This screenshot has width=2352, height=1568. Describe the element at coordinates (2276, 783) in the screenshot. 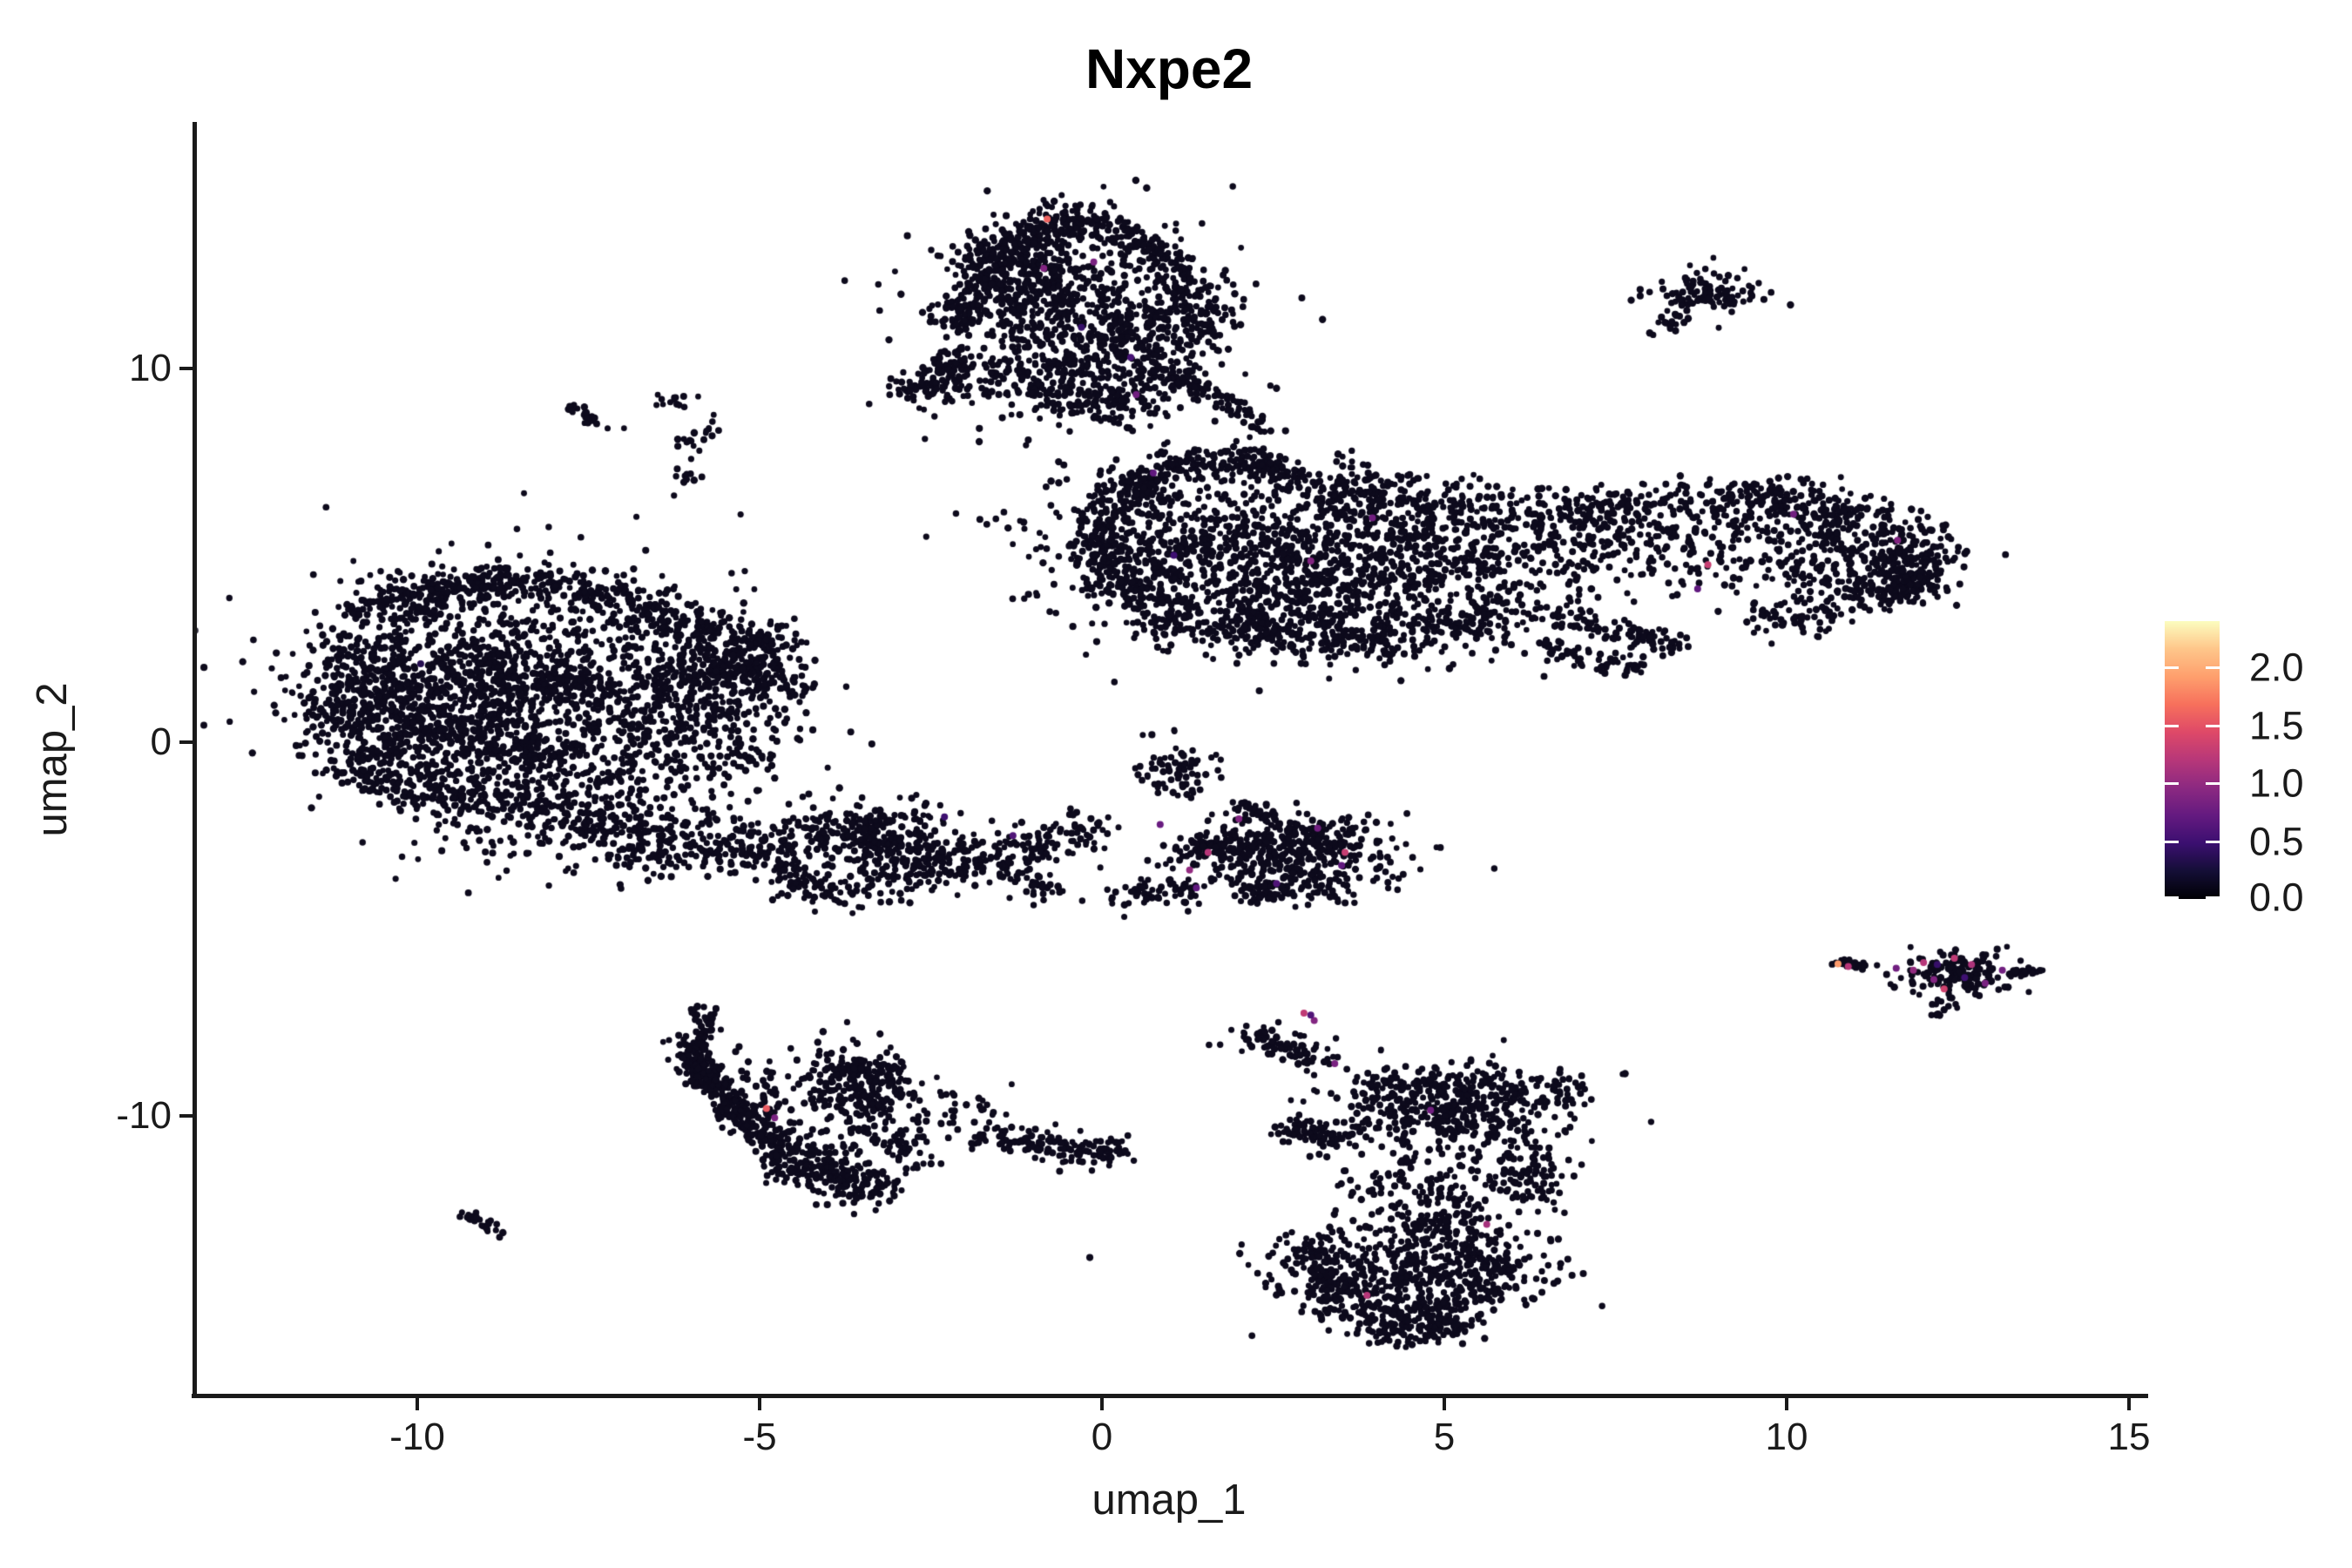

I see `colorbar-tick-label: 1.0` at that location.